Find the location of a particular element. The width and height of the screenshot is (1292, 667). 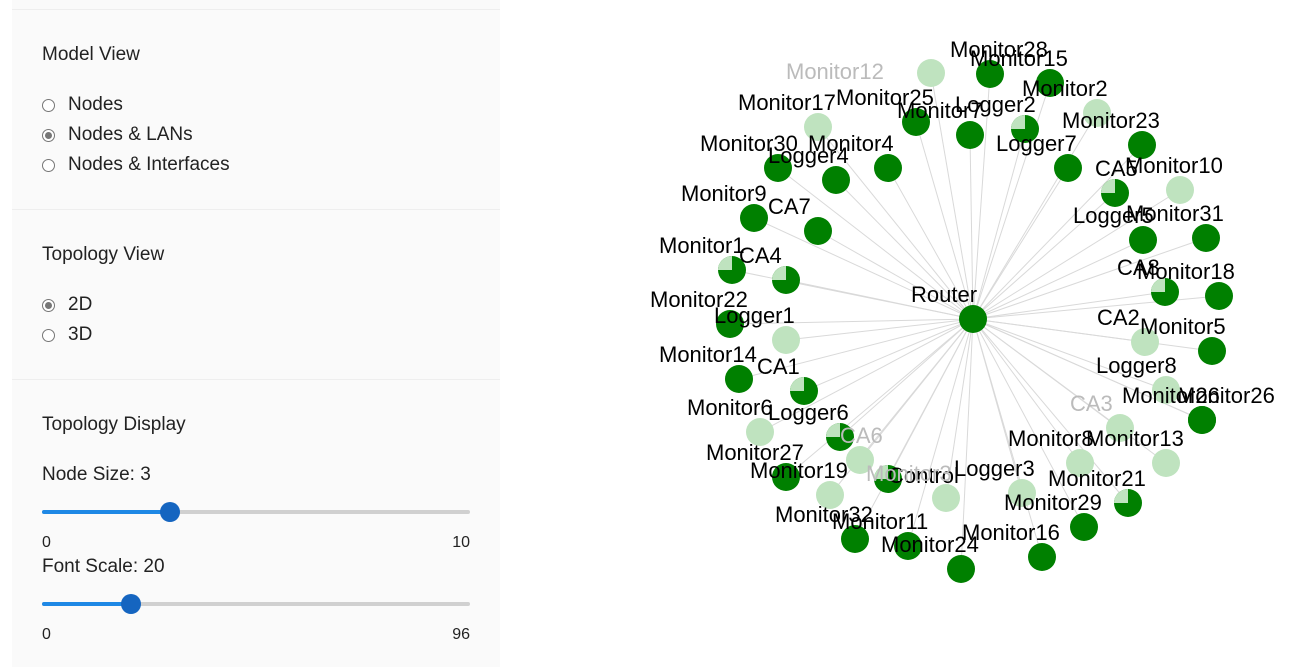

graph-node-logger1: Logger1 is located at coordinates (757, 328).